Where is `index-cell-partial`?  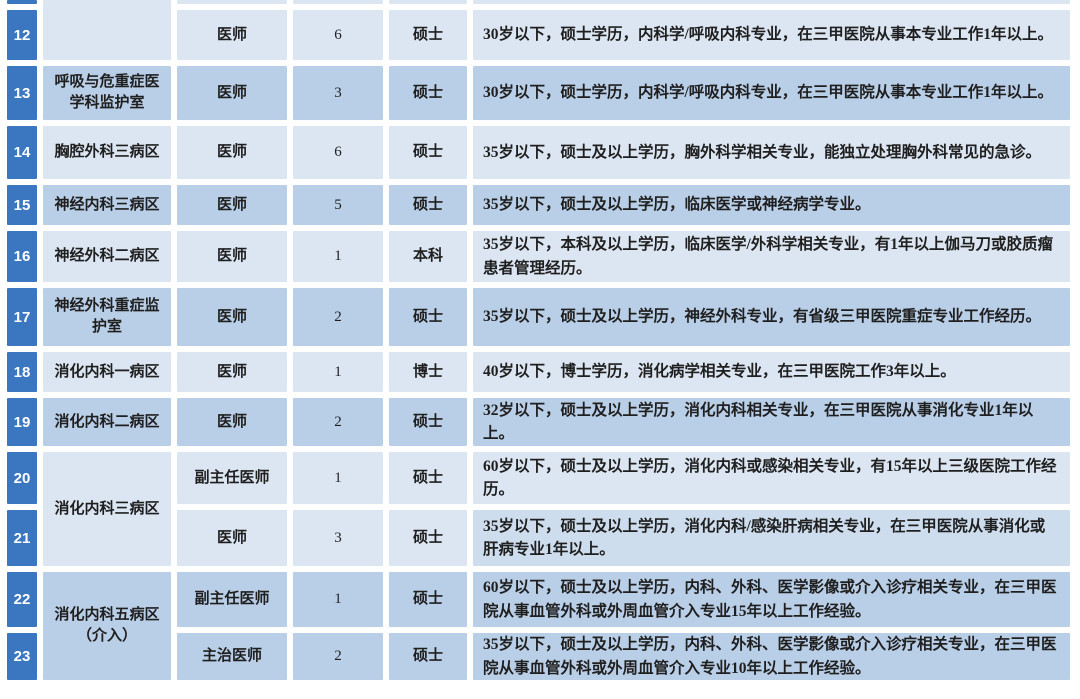 index-cell-partial is located at coordinates (22, 2).